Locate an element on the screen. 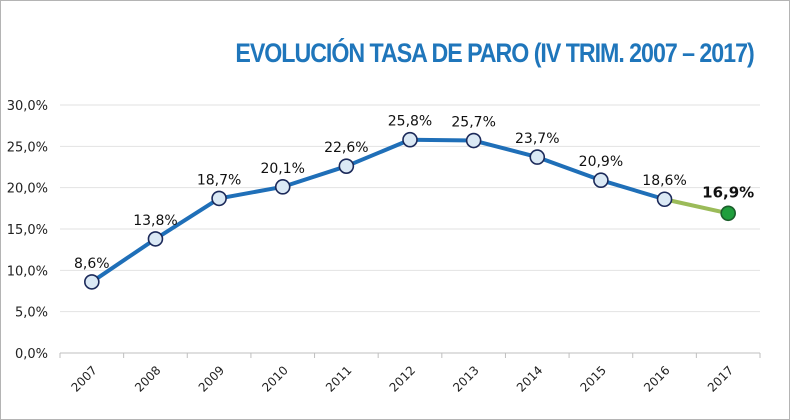  y-tick-label: 30,0% is located at coordinates (27, 106).